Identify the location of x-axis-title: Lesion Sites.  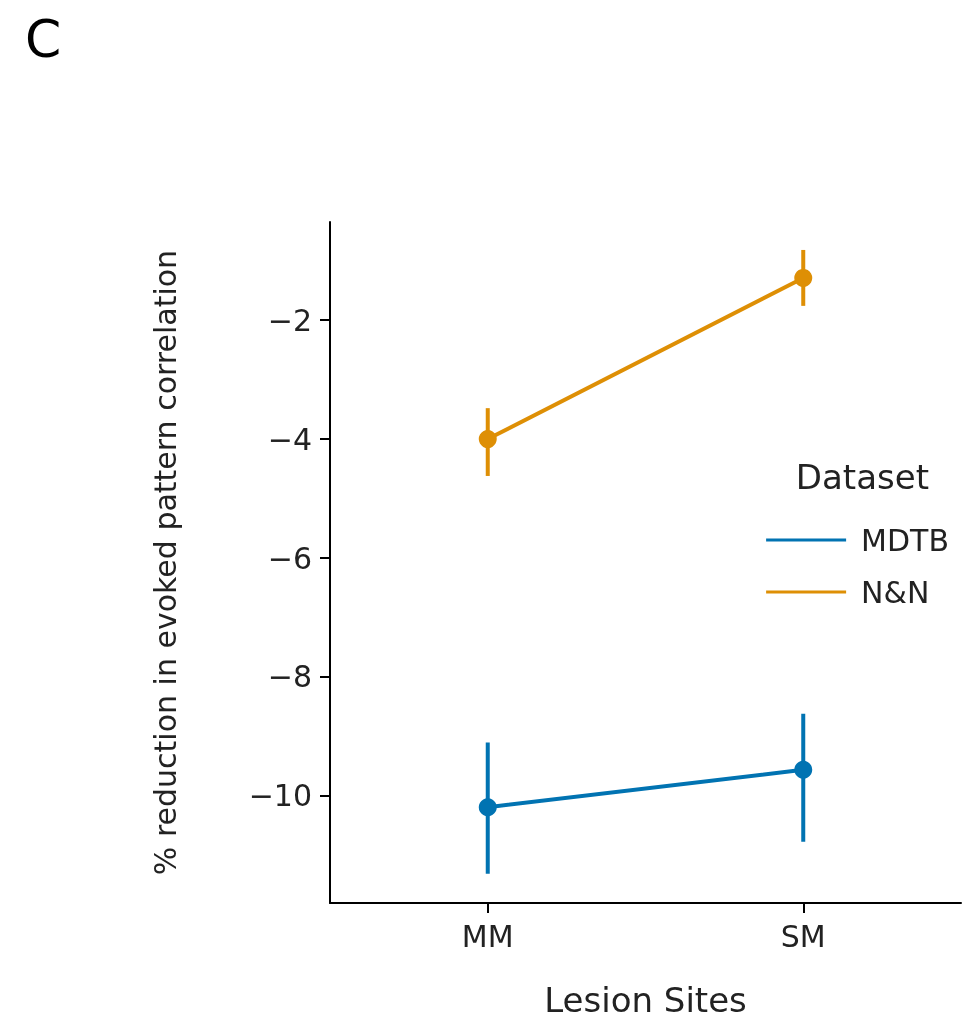
(645, 1000).